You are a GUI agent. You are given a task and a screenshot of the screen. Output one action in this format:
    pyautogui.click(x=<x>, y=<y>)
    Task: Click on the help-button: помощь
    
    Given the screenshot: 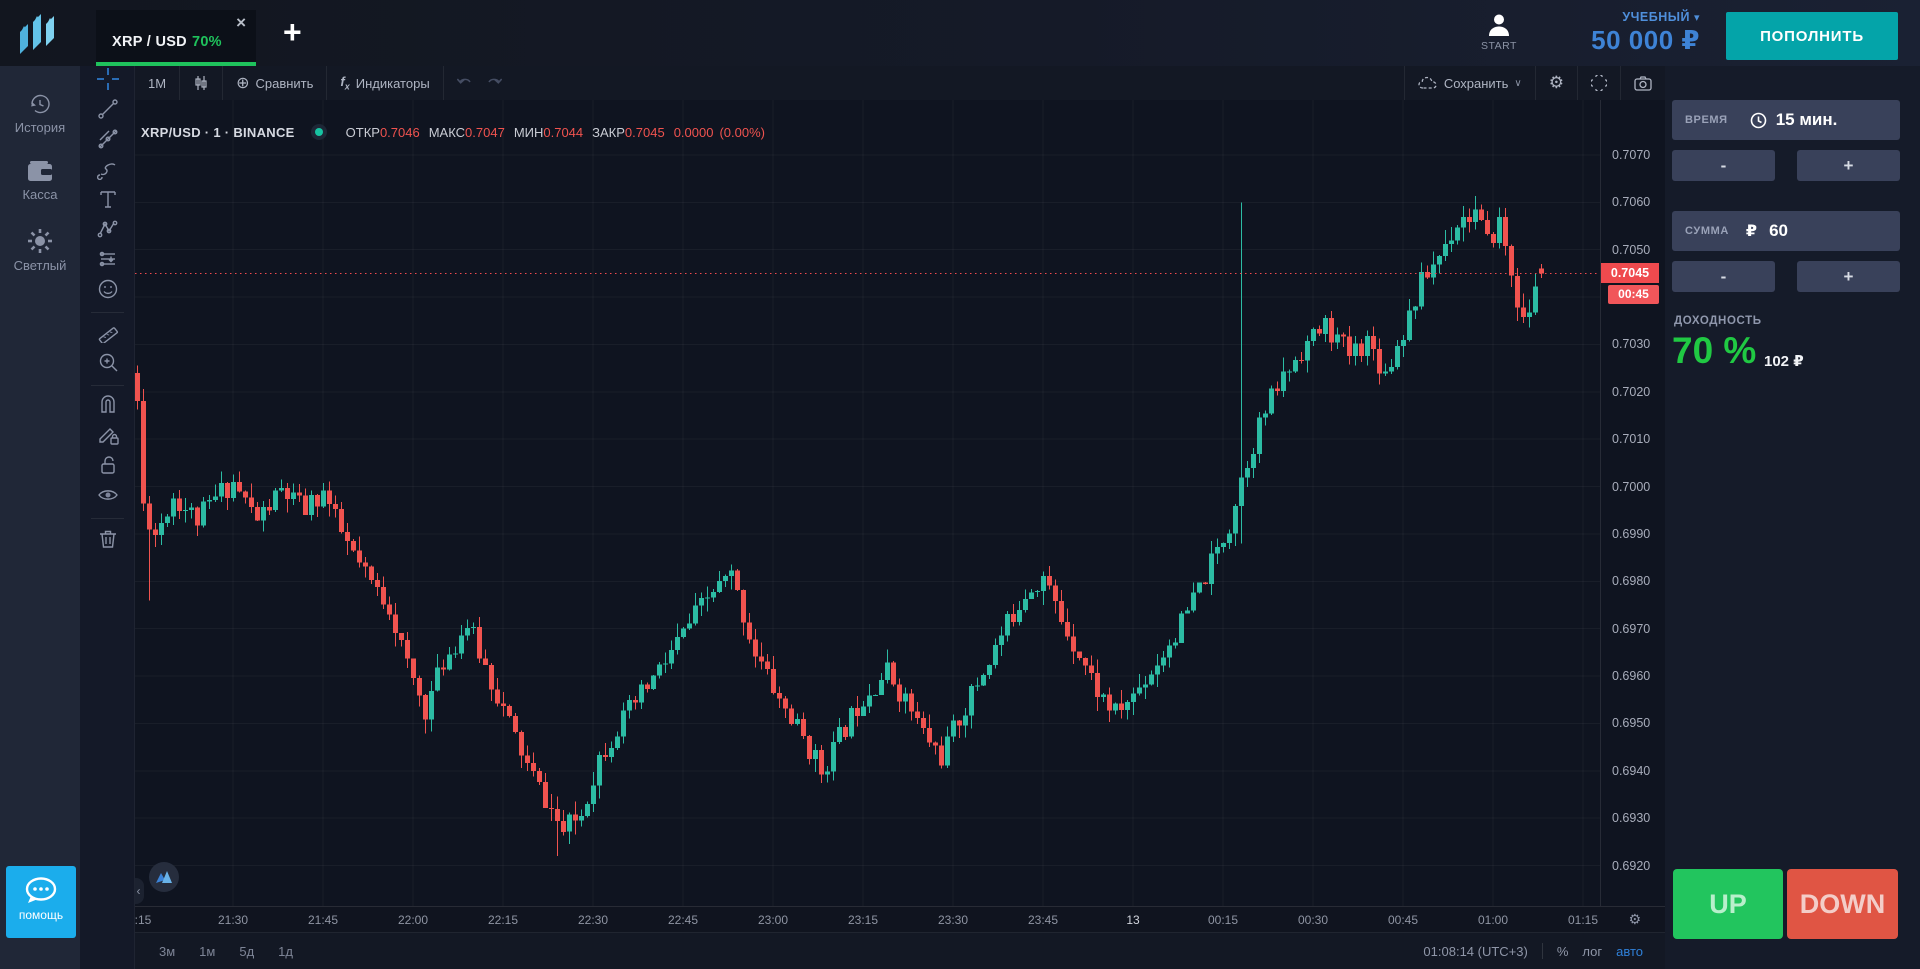 What is the action you would take?
    pyautogui.click(x=41, y=902)
    